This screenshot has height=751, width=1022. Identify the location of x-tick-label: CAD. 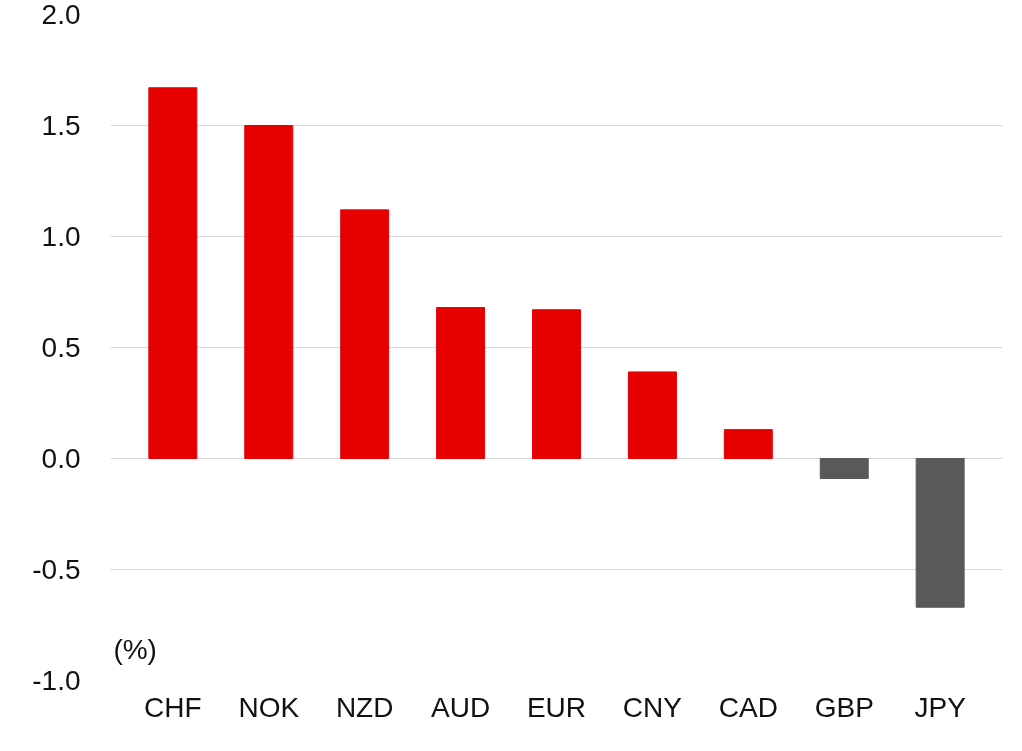
(748, 707).